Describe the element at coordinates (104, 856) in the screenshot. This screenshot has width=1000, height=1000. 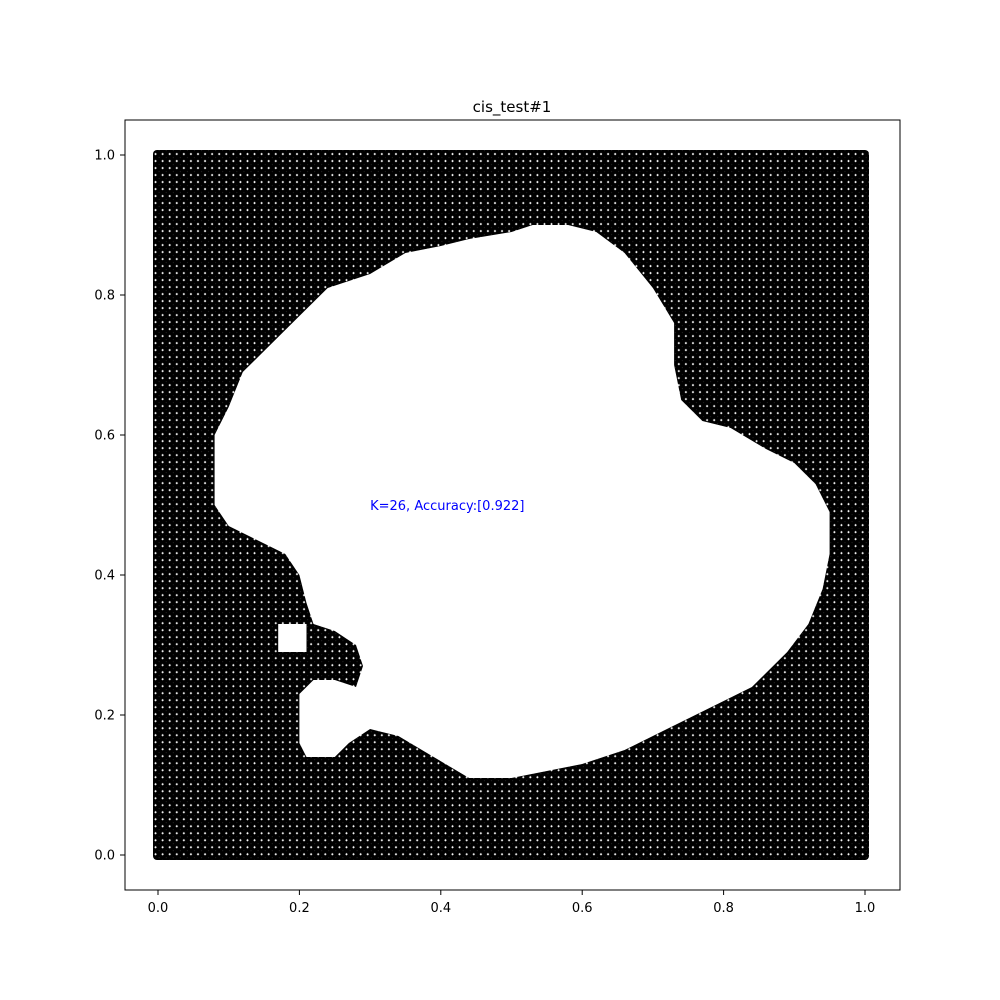
I see `y-tick-label: 0.0` at that location.